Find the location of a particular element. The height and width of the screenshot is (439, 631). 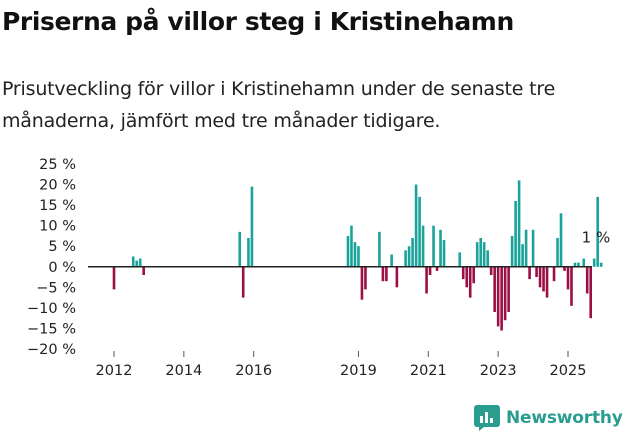

y-tick-label: 25 % is located at coordinates (57, 165).